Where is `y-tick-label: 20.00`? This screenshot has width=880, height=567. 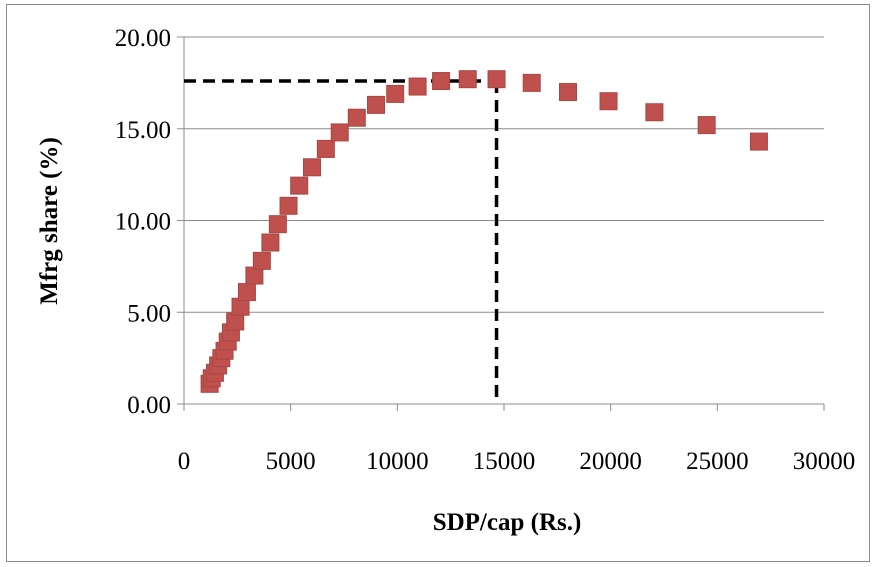
y-tick-label: 20.00 is located at coordinates (143, 38).